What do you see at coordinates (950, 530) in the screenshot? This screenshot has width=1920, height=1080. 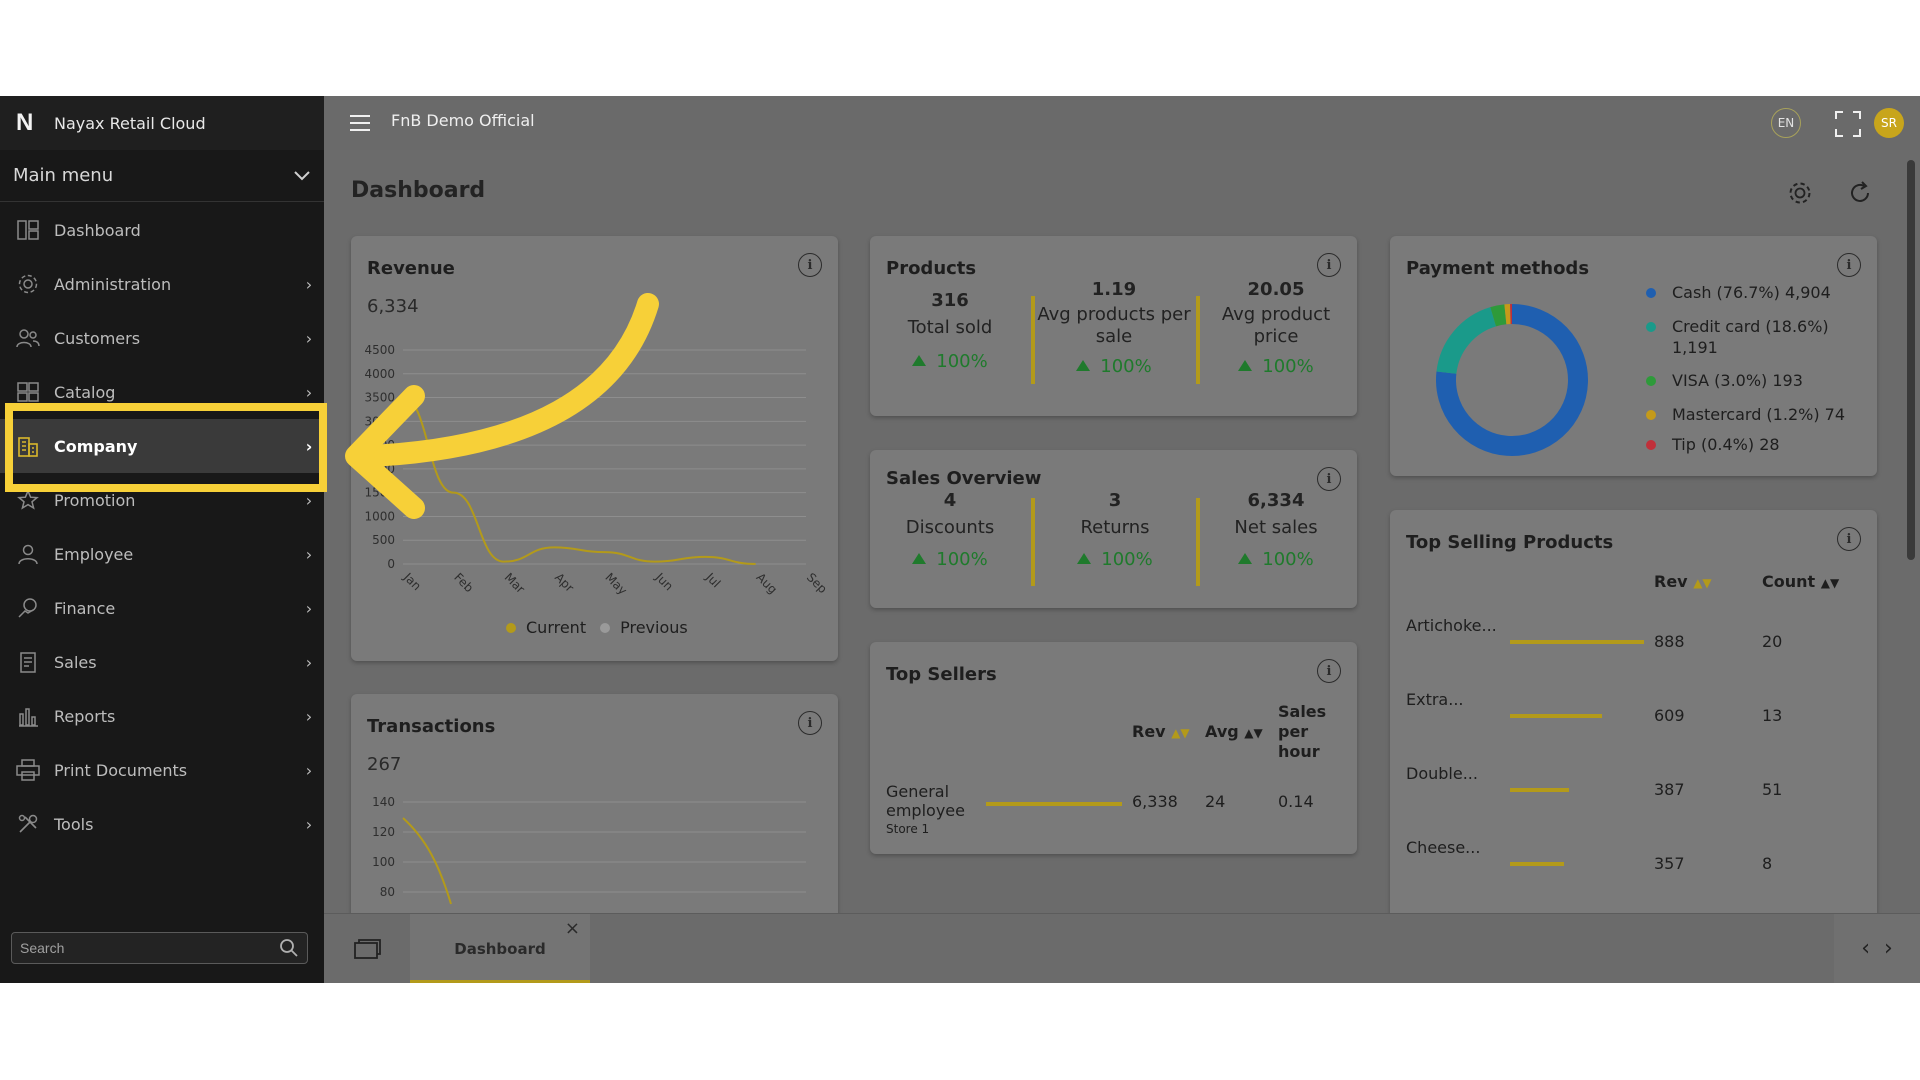 I see `stat-discounts: 4 Discounts 100%` at bounding box center [950, 530].